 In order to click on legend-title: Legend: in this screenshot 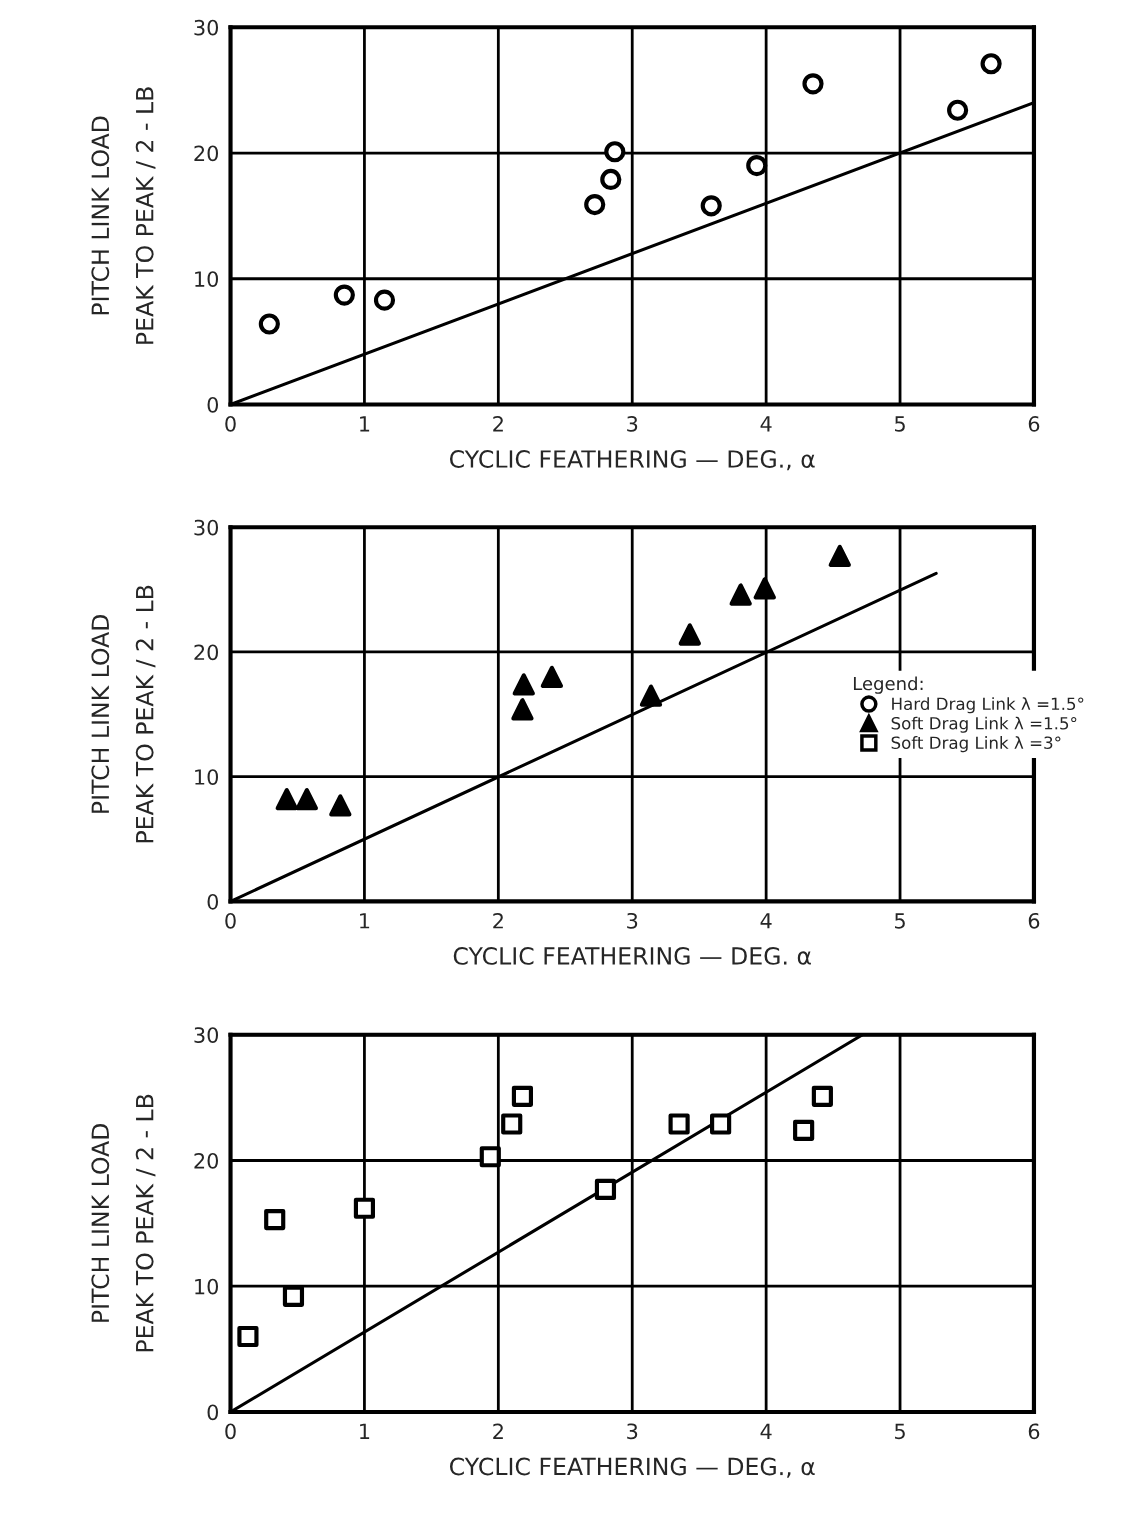, I will do `click(888, 685)`.